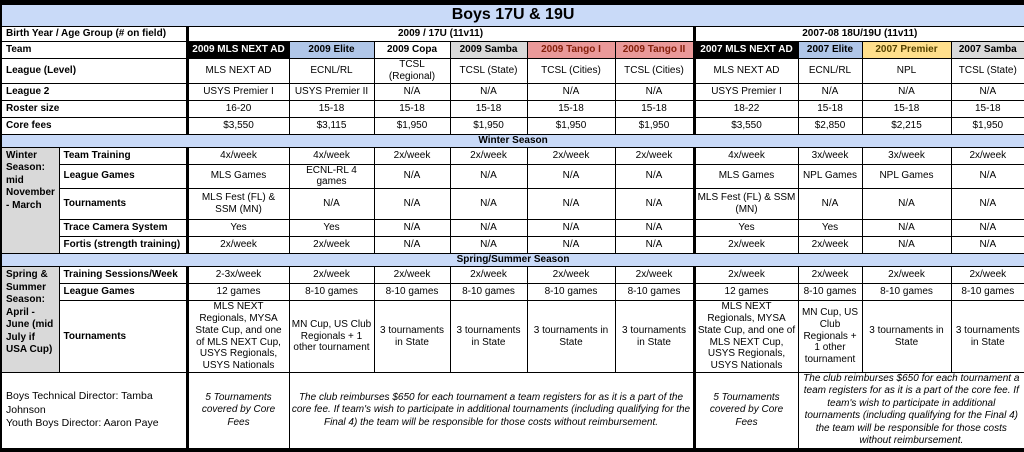  What do you see at coordinates (331, 91) in the screenshot?
I see `table-cell: USYS Premier II` at bounding box center [331, 91].